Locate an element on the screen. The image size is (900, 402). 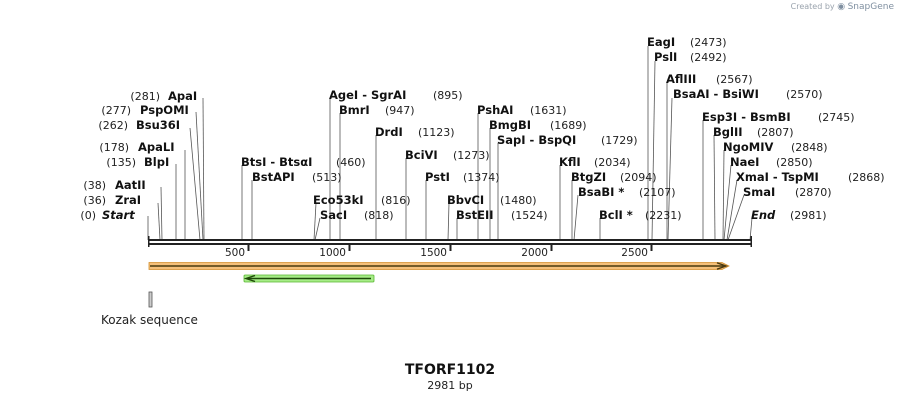
site-pos-bsaai: (2570) is located at coordinates (804, 94).